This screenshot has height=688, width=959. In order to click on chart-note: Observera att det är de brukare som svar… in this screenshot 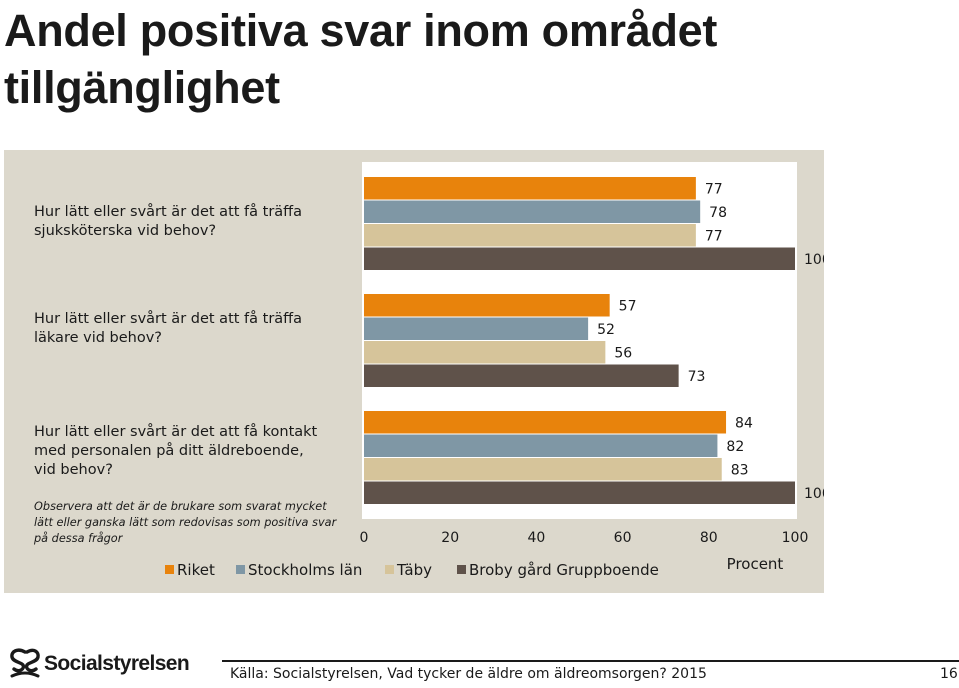, I will do `click(185, 522)`.